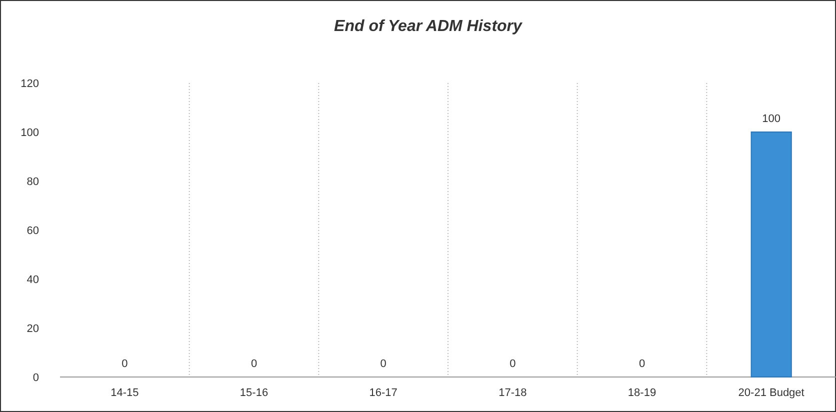 Image resolution: width=836 pixels, height=412 pixels. I want to click on x-tick-label: 15-16, so click(254, 393).